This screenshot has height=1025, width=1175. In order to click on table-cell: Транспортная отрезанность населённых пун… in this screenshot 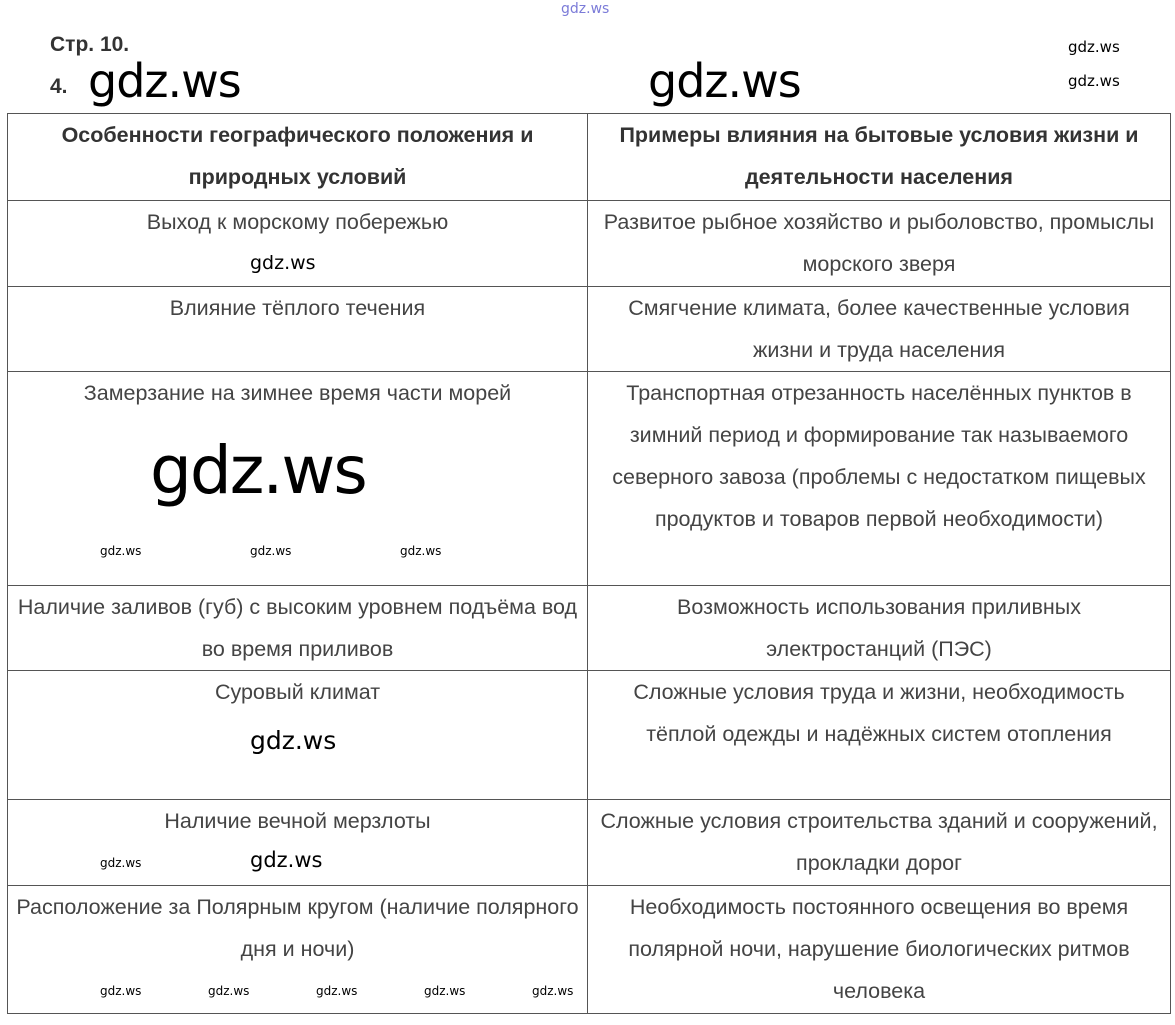, I will do `click(879, 478)`.